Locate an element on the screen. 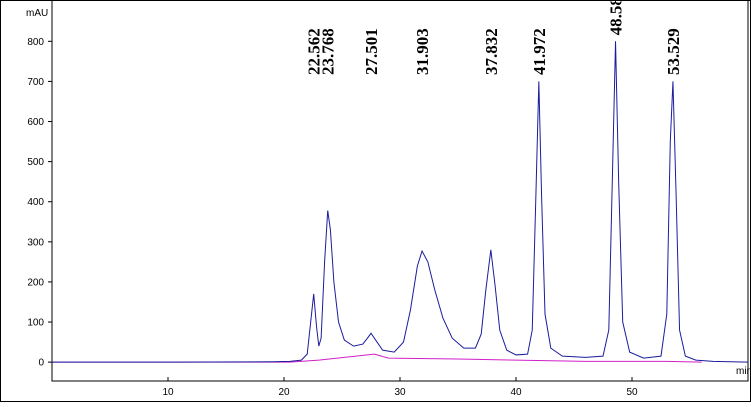 This screenshot has height=407, width=751. x-tick-label: 30 is located at coordinates (400, 392).